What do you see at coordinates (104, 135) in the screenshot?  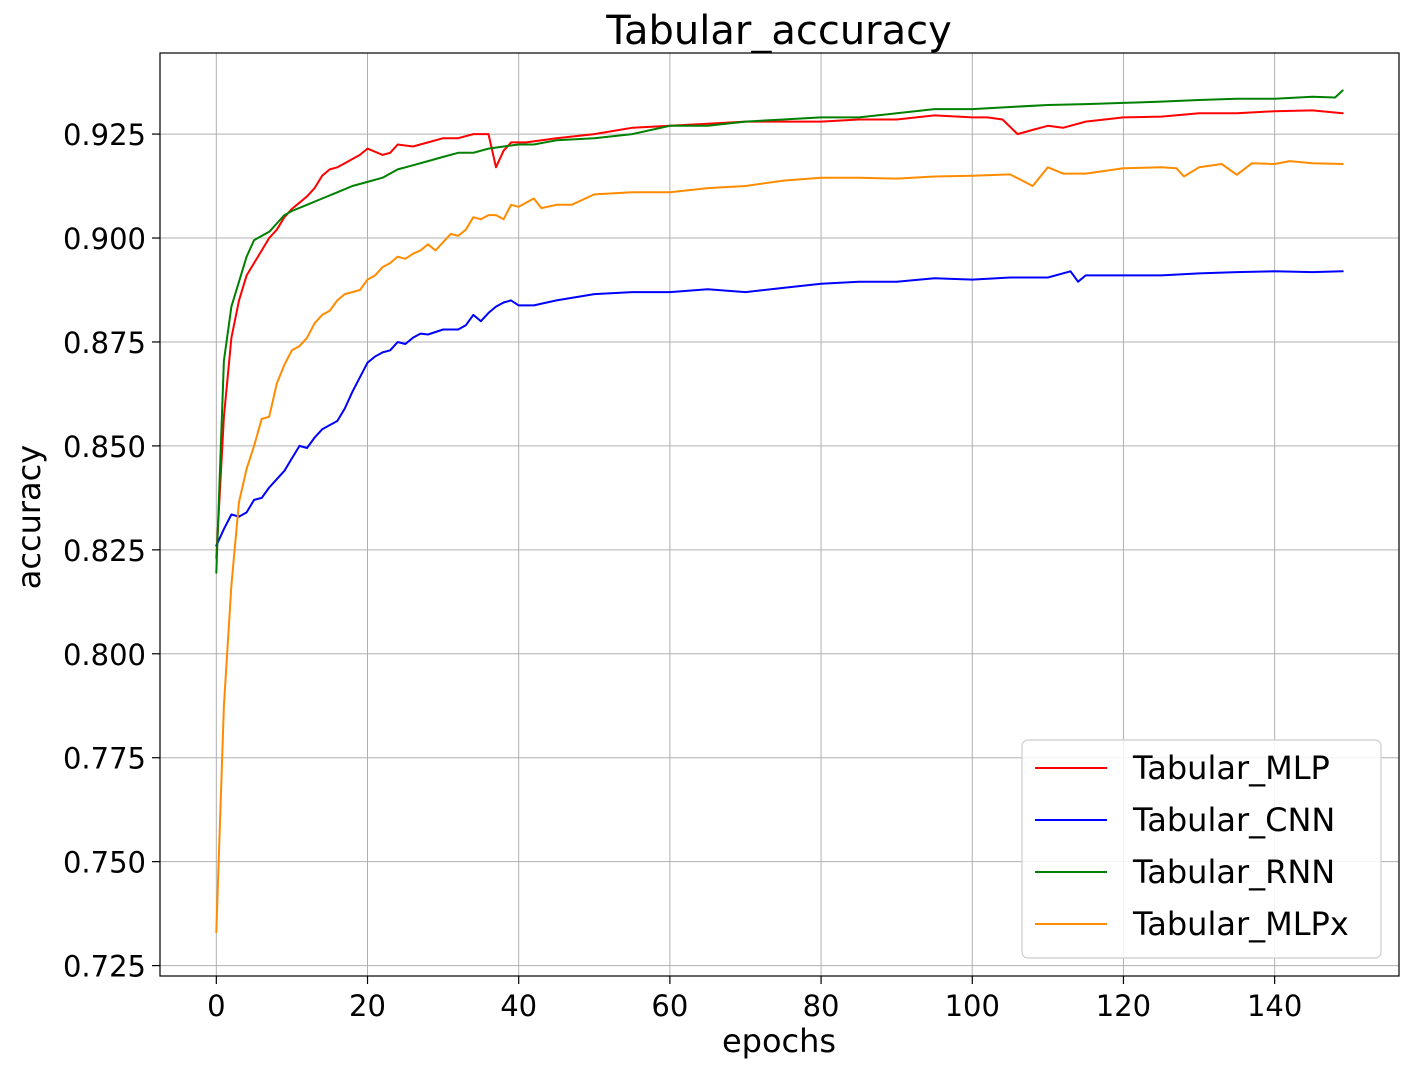 I see `y-tick-label: 0.925` at bounding box center [104, 135].